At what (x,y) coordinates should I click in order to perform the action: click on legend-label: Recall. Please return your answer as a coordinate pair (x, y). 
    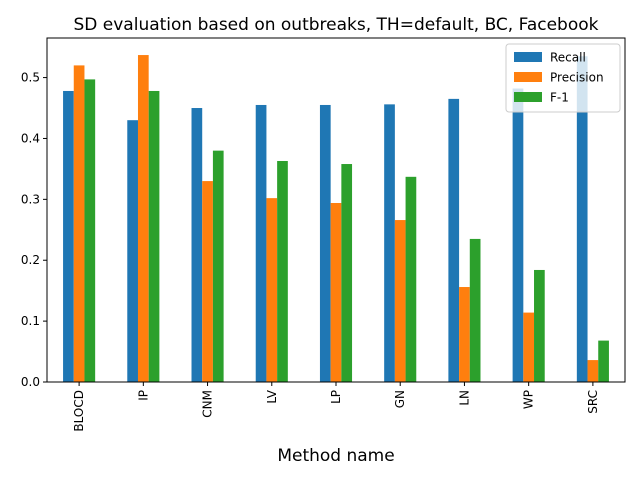
    Looking at the image, I should click on (568, 58).